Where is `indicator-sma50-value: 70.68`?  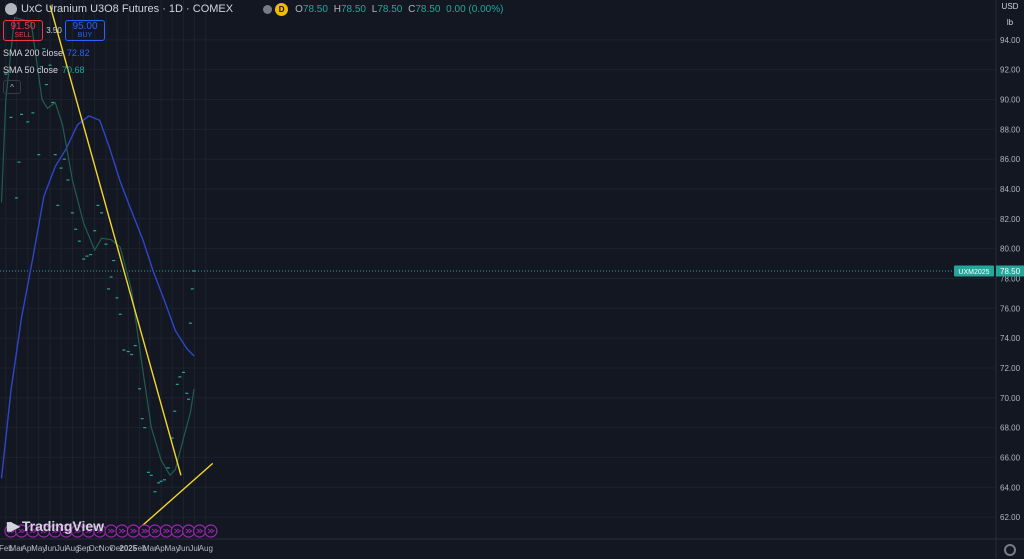
indicator-sma50-value: 70.68 is located at coordinates (73, 70).